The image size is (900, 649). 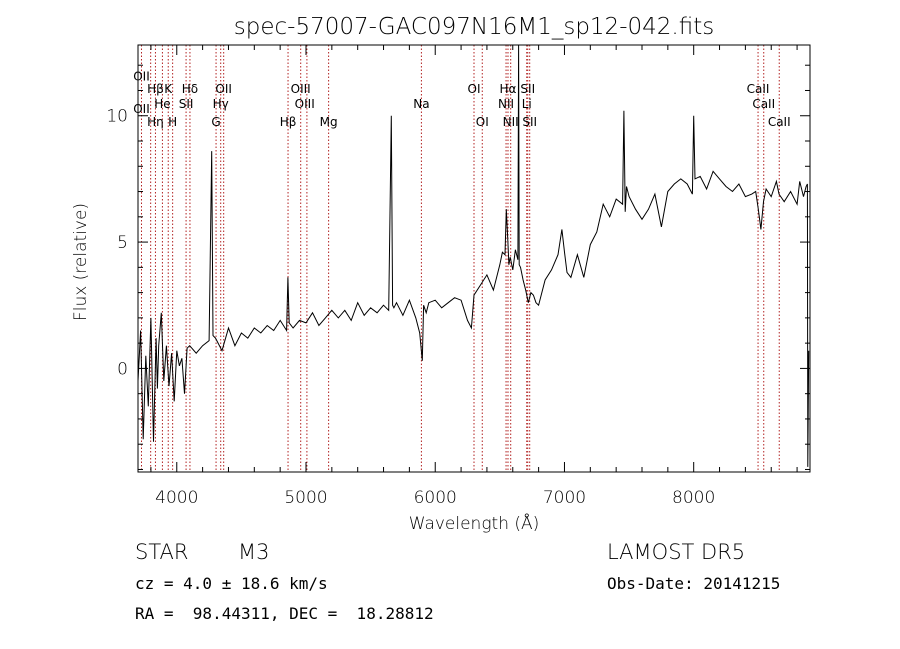 What do you see at coordinates (122, 369) in the screenshot?
I see `y-tick-label: 0` at bounding box center [122, 369].